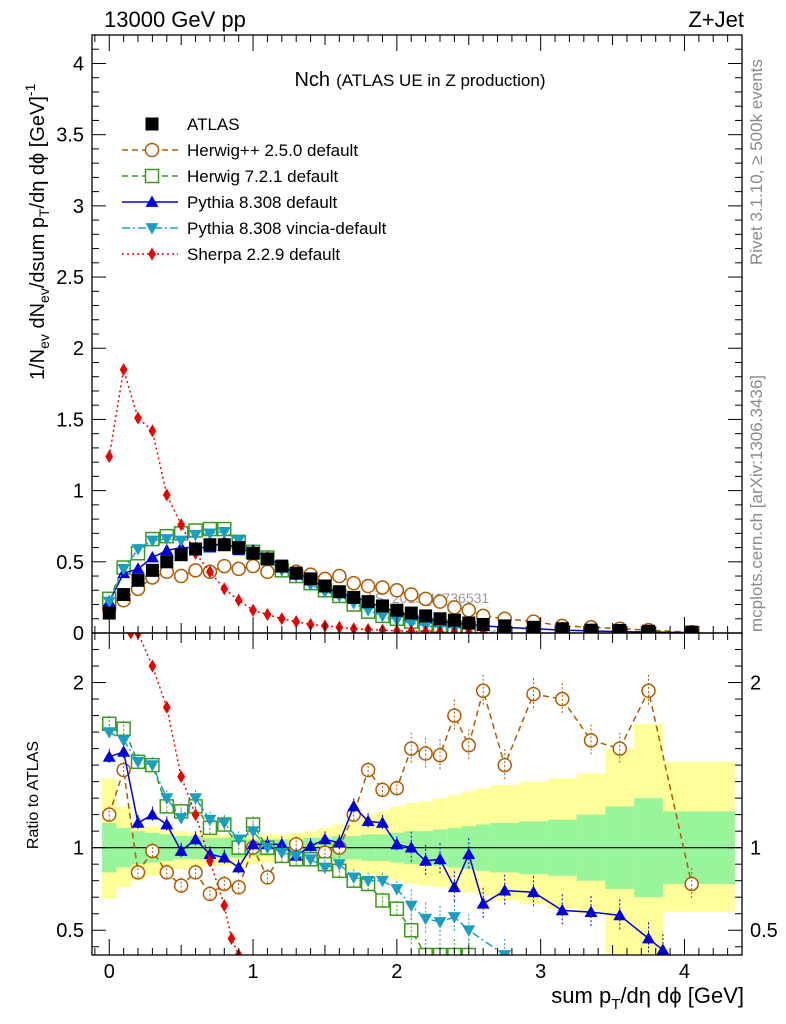  What do you see at coordinates (755, 849) in the screenshot?
I see `y-tick-label-right: 1` at bounding box center [755, 849].